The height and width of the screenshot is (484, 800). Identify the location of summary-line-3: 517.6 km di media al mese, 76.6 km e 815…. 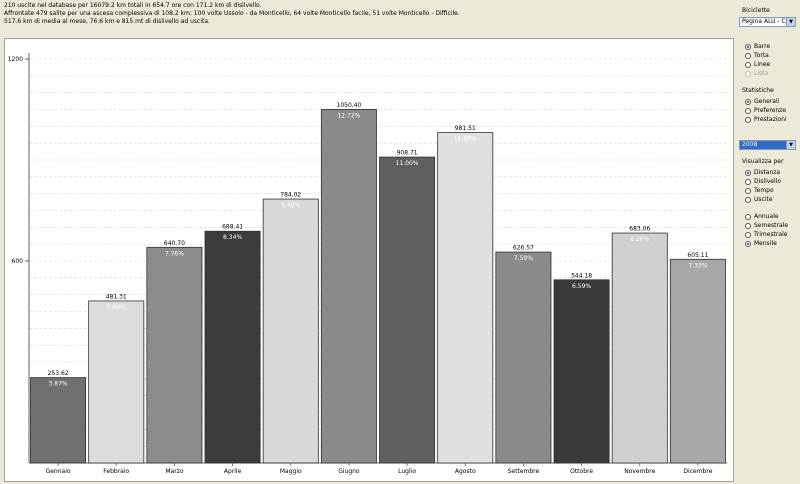
(107, 21).